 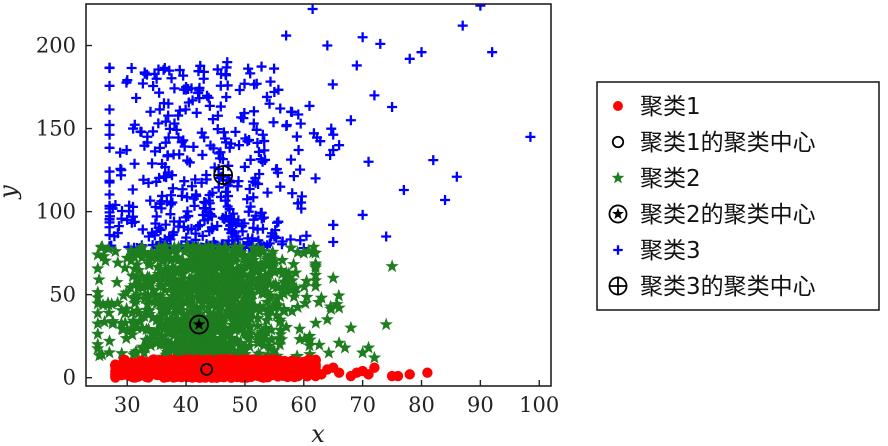 I want to click on x-tick-label: 80, so click(x=421, y=405).